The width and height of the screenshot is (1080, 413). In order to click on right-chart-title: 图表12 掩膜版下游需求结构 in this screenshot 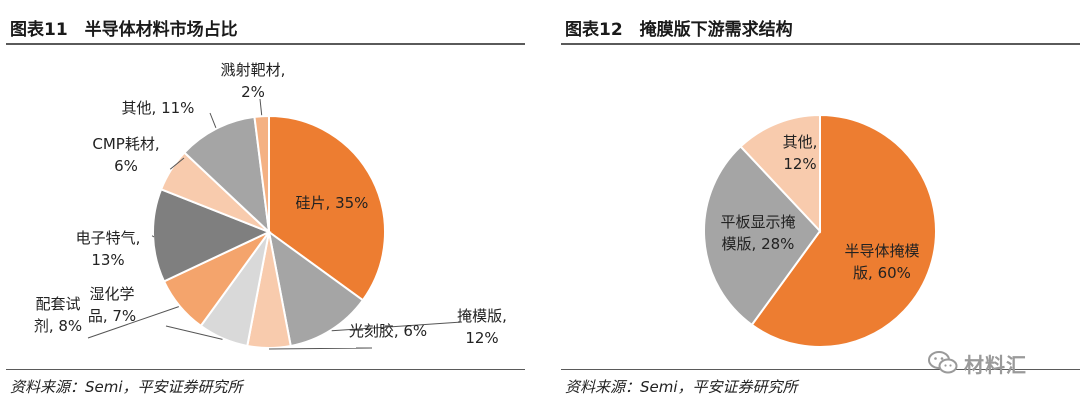, I will do `click(679, 30)`.